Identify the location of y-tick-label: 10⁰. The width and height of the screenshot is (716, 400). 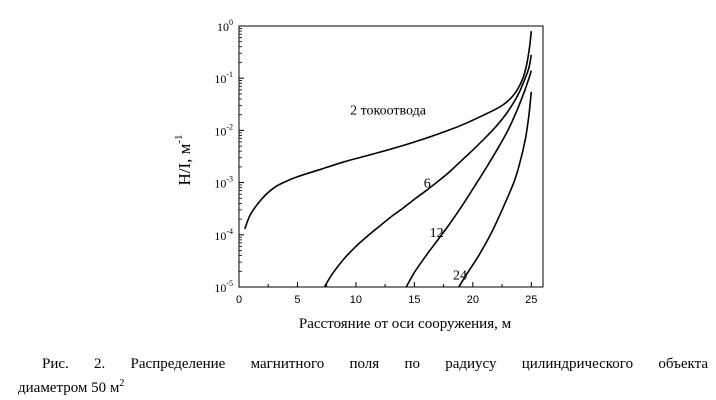
(225, 26).